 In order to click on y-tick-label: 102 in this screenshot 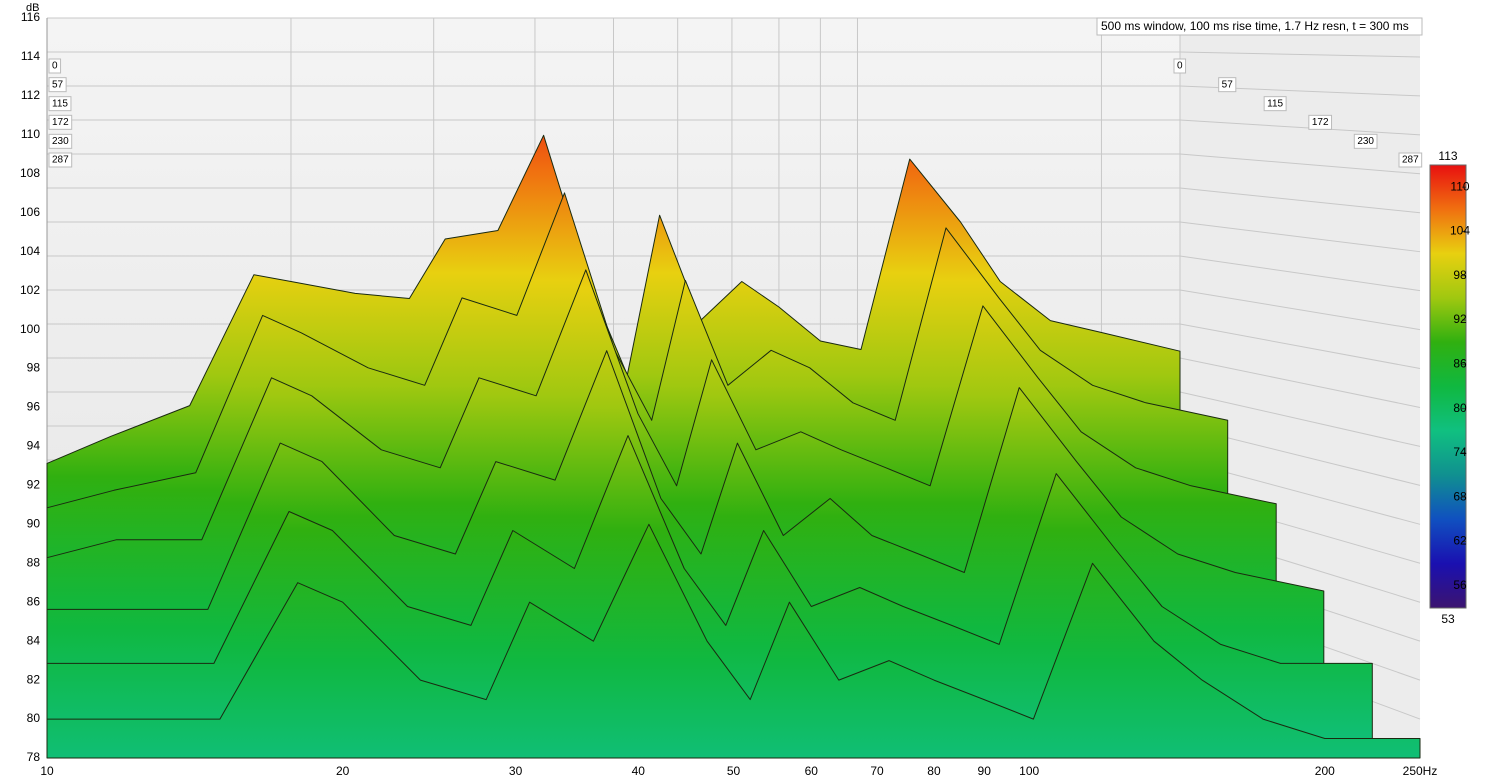, I will do `click(30, 290)`.